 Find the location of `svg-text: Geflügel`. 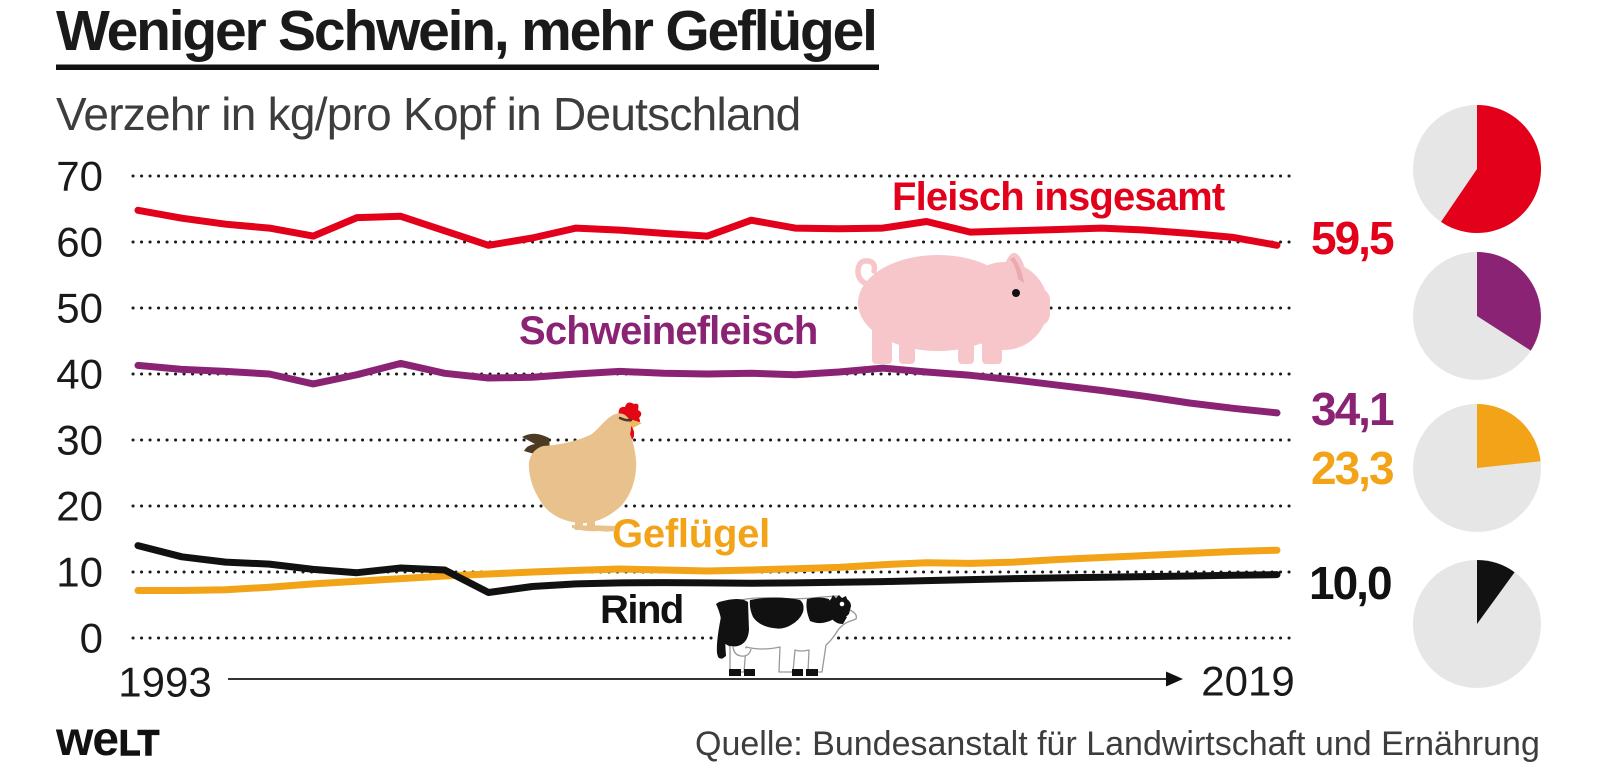

svg-text: Geflügel is located at coordinates (691, 534).